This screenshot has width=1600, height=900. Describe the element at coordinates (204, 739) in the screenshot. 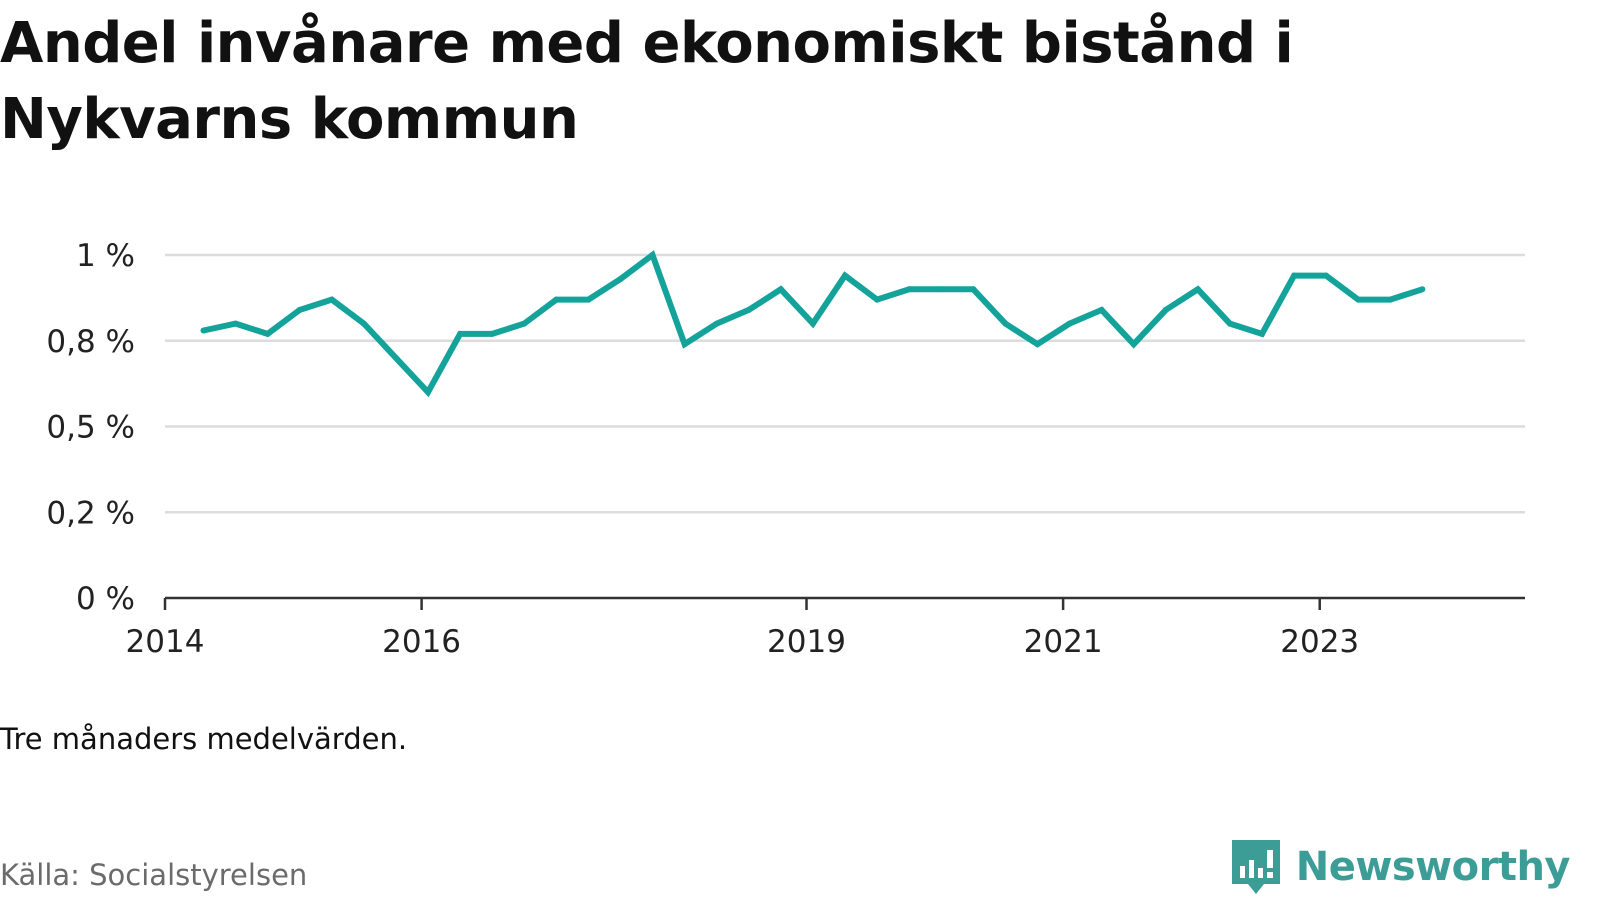

I see `chart-note: Tre månaders medelvärden.` at that location.